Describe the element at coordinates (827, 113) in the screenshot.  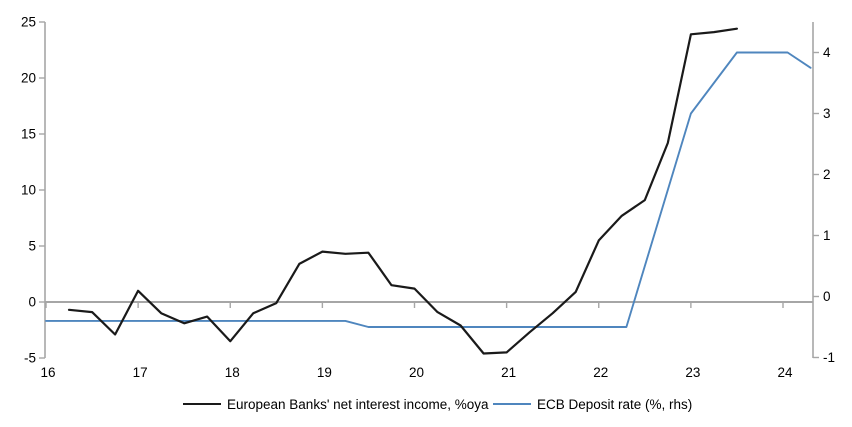
I see `right-axis-tick-label: 3` at that location.